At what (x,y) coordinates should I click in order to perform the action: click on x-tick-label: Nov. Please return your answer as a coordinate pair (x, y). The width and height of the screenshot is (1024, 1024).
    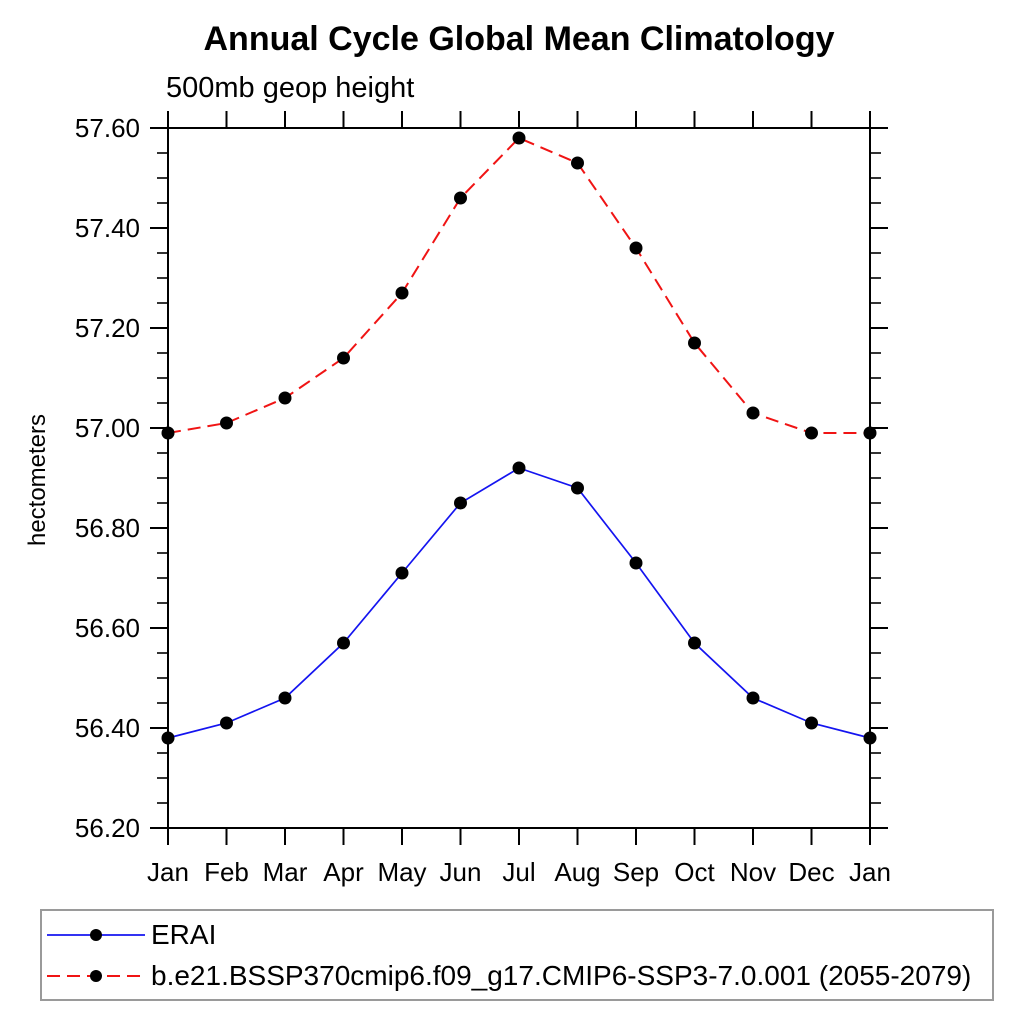
    Looking at the image, I should click on (753, 872).